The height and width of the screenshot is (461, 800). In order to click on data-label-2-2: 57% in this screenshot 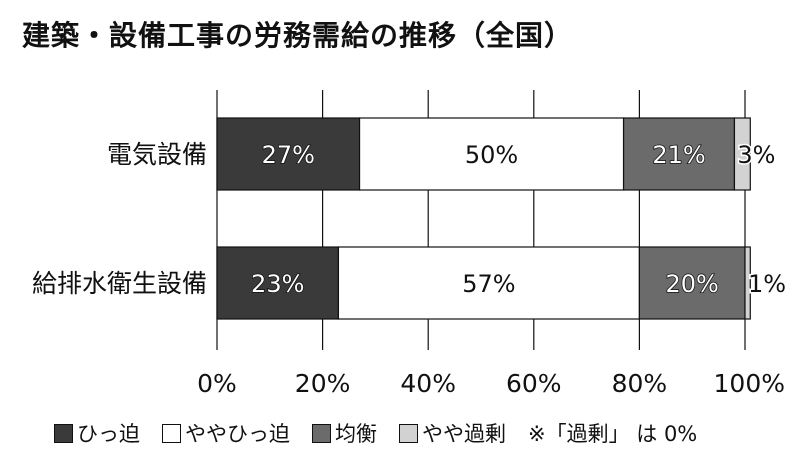, I will do `click(488, 284)`.